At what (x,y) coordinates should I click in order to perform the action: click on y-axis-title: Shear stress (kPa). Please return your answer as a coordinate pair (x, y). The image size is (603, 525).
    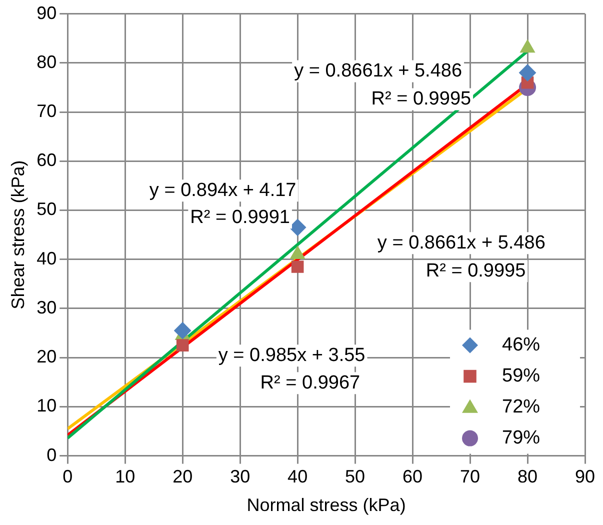
    Looking at the image, I should click on (18, 235).